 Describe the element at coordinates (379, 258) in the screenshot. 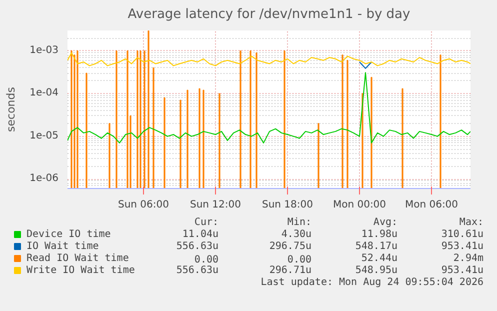

I see `text: 52.44u` at that location.